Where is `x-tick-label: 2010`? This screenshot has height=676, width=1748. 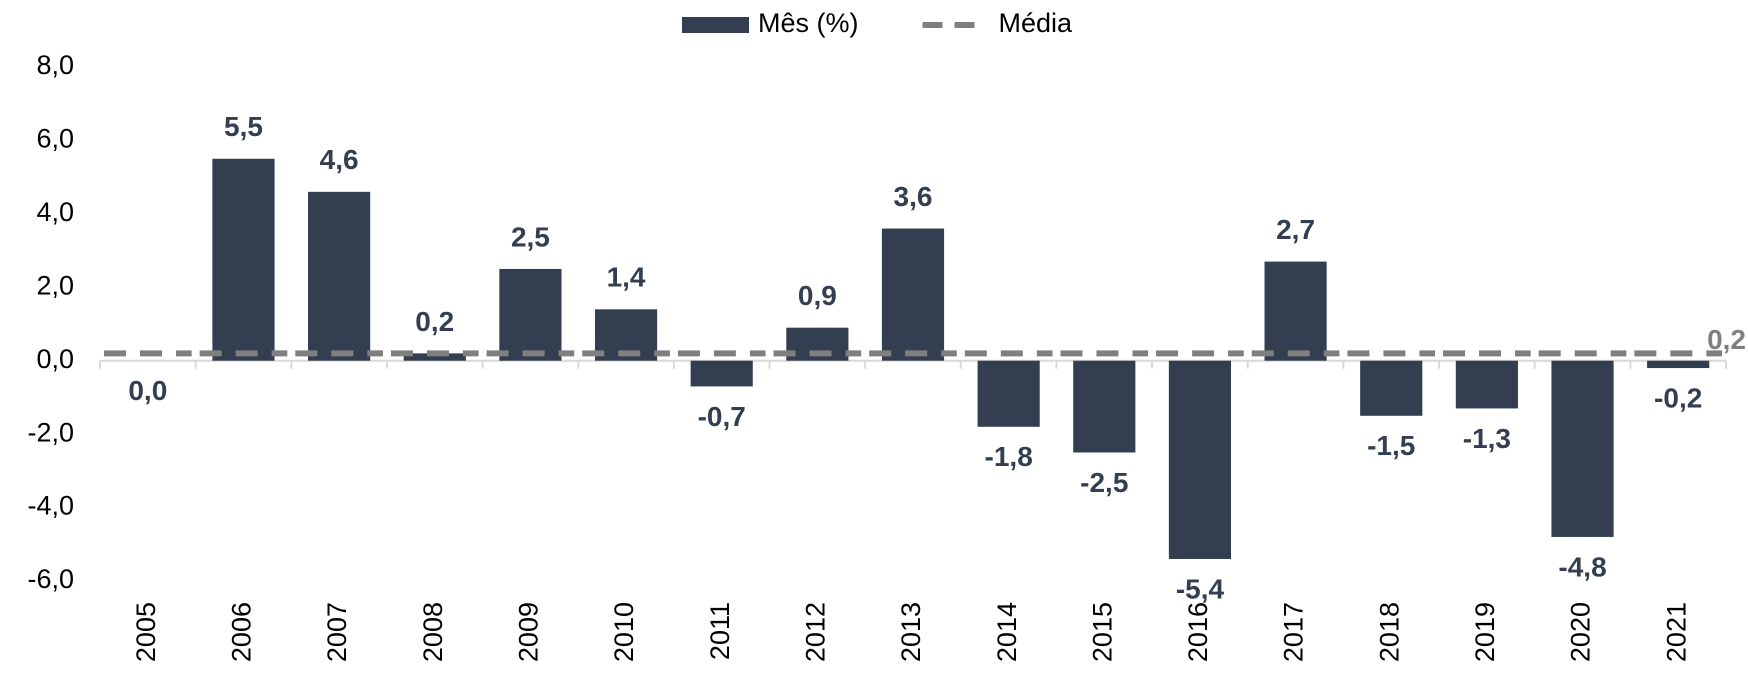
x-tick-label: 2010 is located at coordinates (624, 632).